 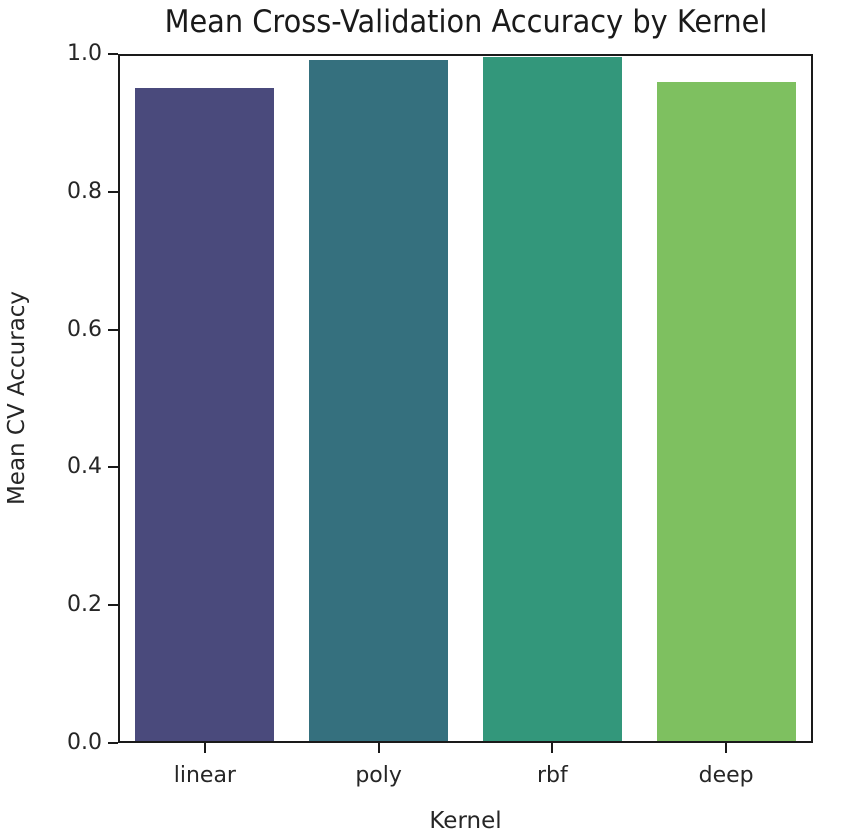 I want to click on bar-poly, so click(x=379, y=400).